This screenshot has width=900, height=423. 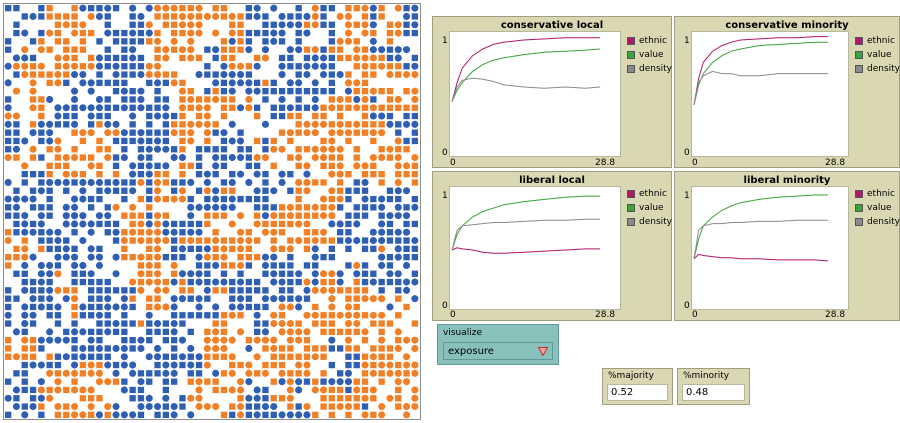 I want to click on visualize-dropdown: exposure, so click(x=498, y=351).